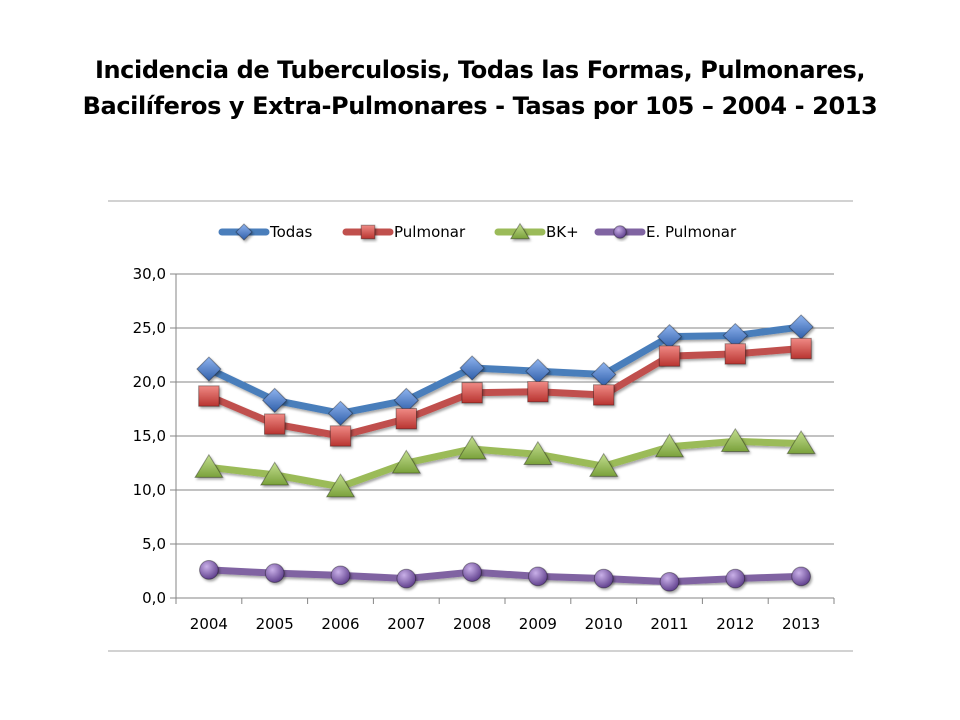  What do you see at coordinates (154, 544) in the screenshot?
I see `y-tick-label: 5,0` at bounding box center [154, 544].